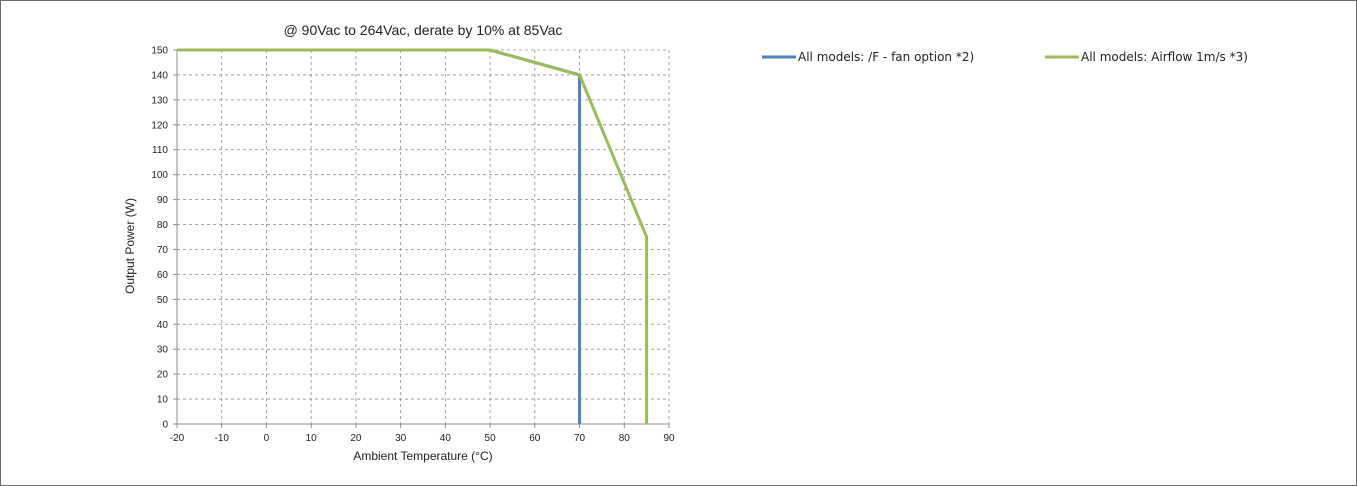 The image size is (1357, 486). I want to click on legend-label-2: All models: Airflow 1m/s *3), so click(1164, 57).